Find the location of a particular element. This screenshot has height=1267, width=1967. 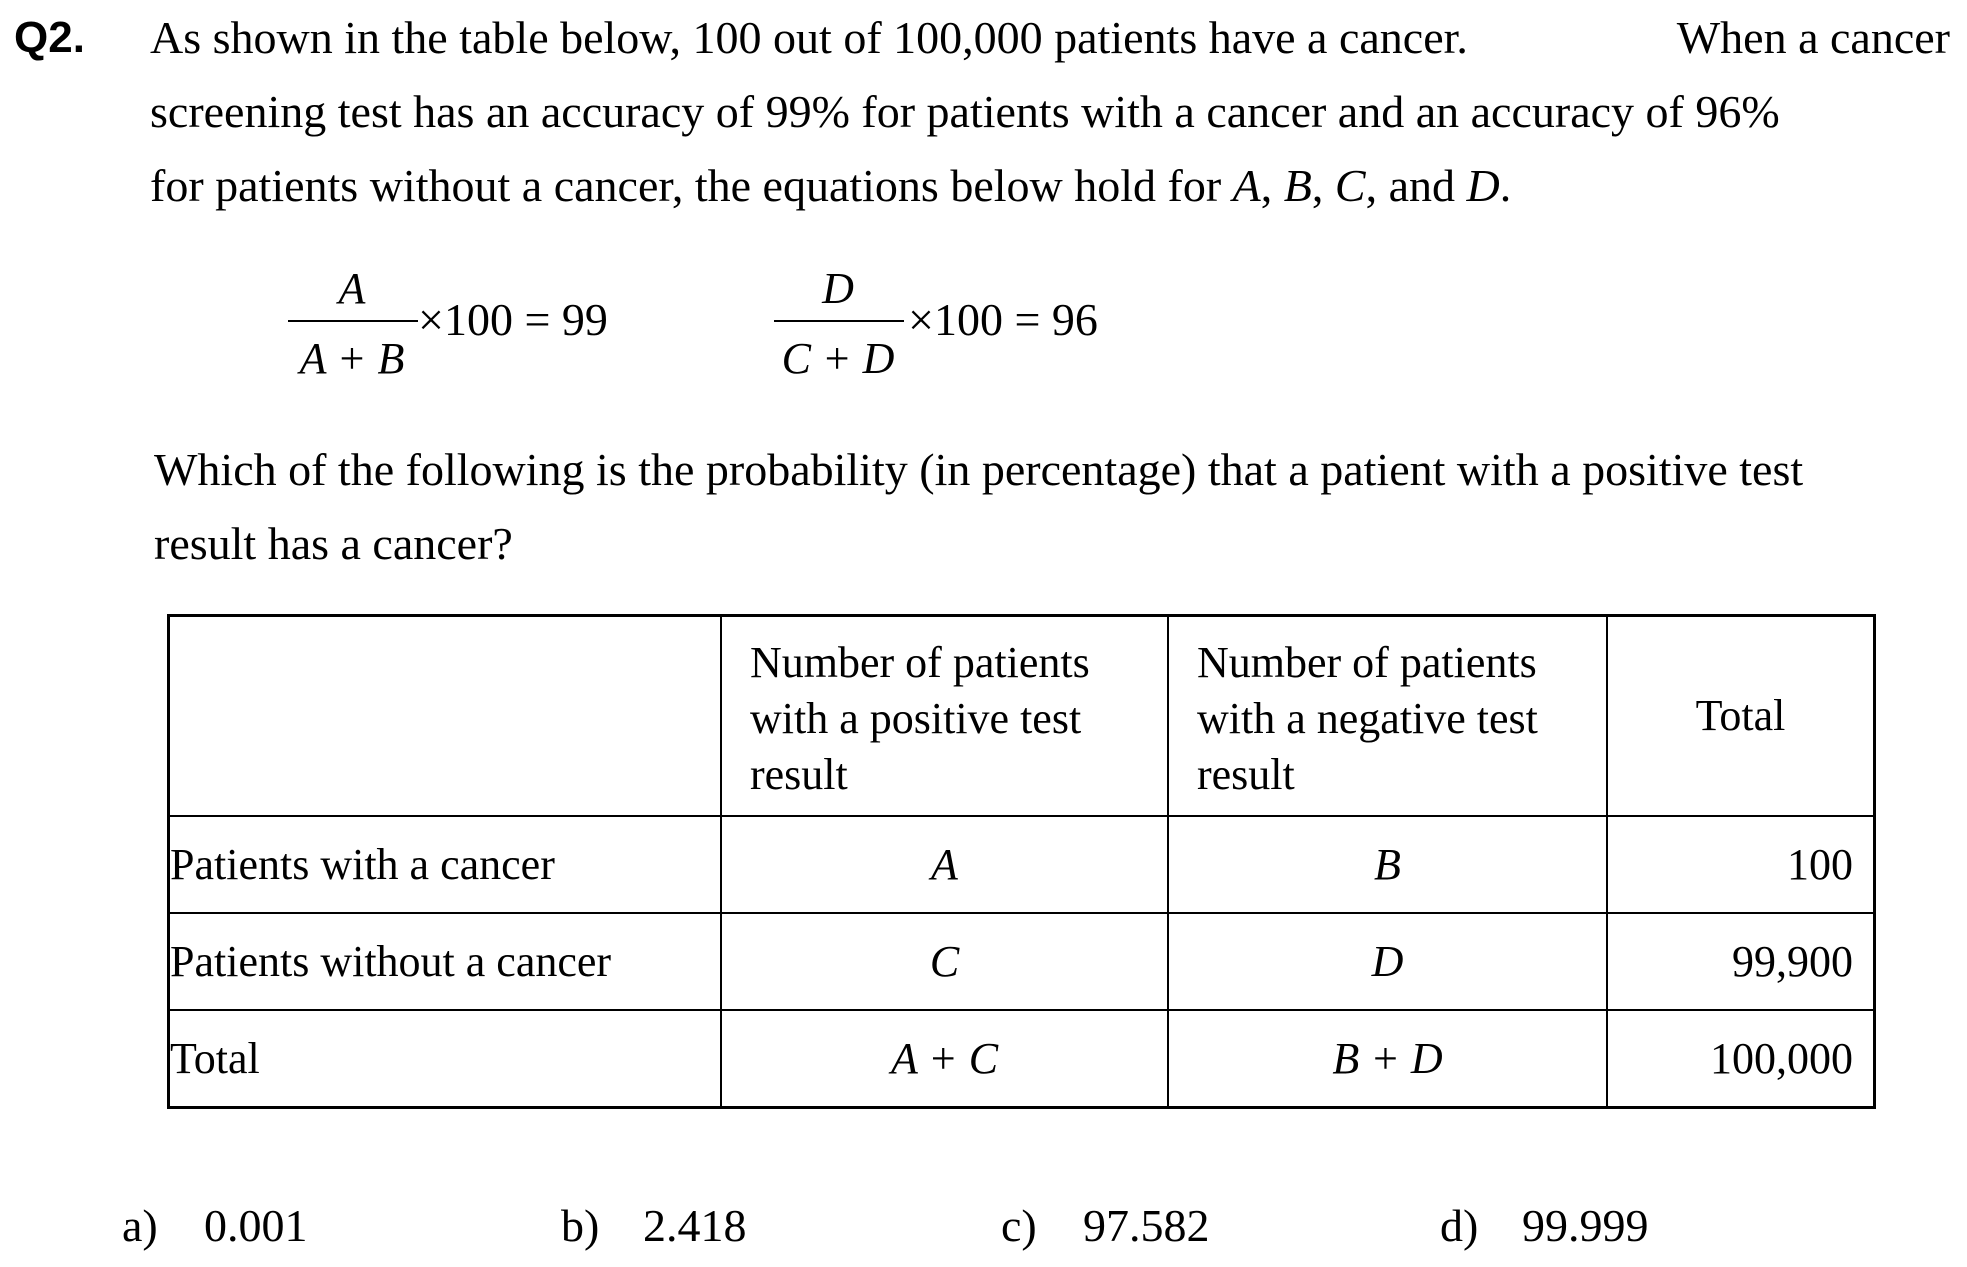

cell-positive: A + C is located at coordinates (944, 1059).